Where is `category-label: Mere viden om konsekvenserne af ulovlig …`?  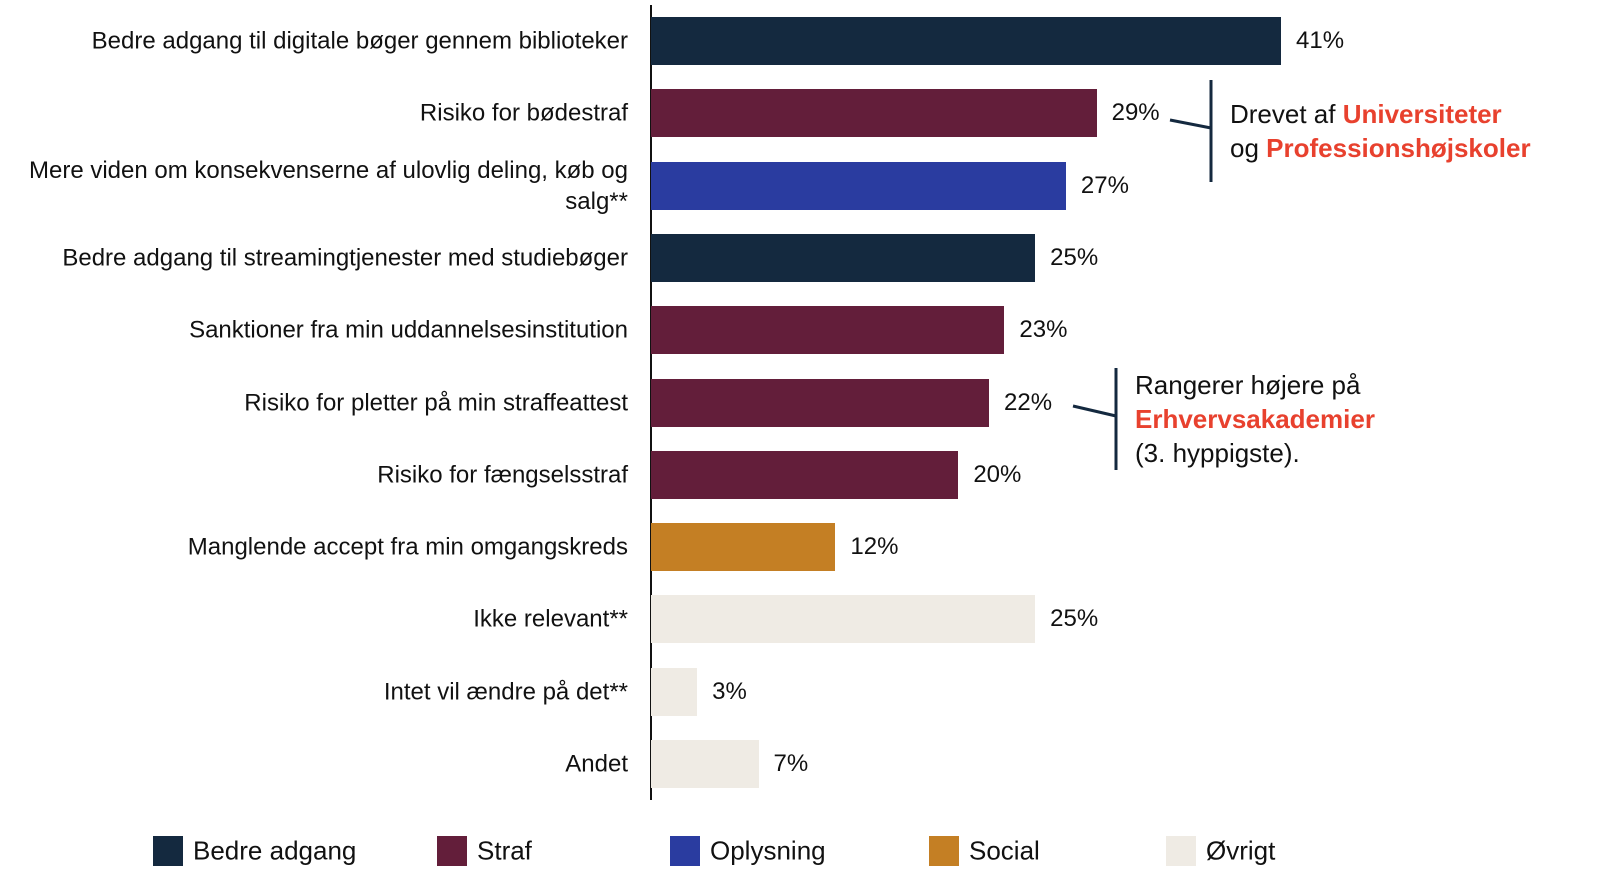
category-label: Mere viden om konsekvenserne af ulovlig … is located at coordinates (328, 185).